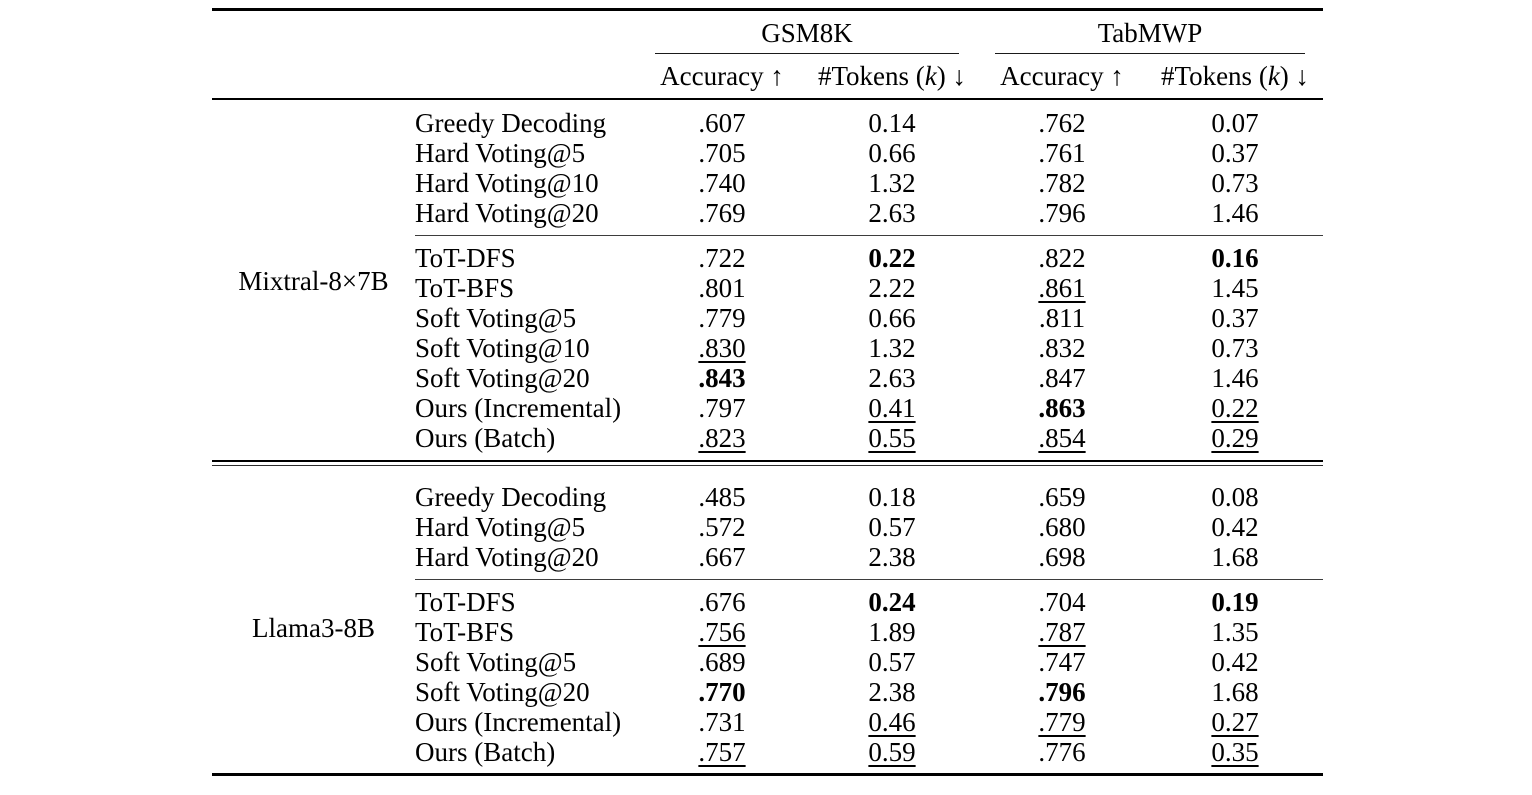 This screenshot has height=795, width=1532. What do you see at coordinates (465, 288) in the screenshot?
I see `method-label: ToT-BFS` at bounding box center [465, 288].